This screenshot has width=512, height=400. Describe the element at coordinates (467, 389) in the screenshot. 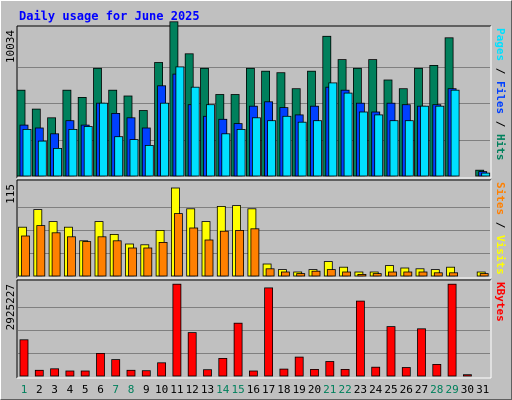

I see `x-tick-label-day-30: 30` at that location.